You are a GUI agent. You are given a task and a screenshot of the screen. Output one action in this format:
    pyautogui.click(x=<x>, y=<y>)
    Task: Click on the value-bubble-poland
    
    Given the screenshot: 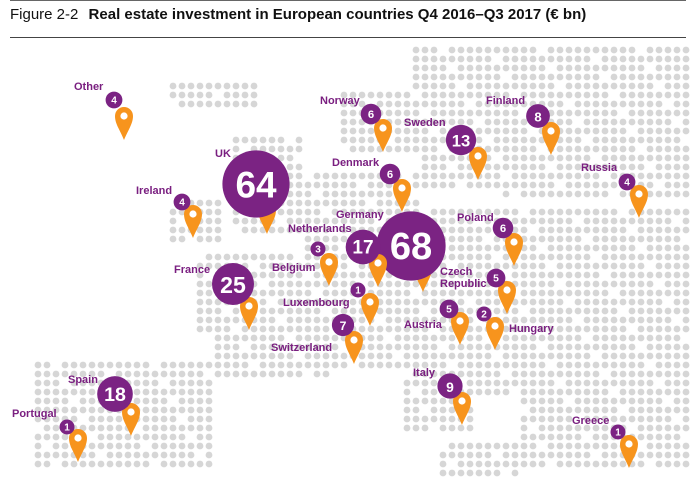 What is the action you would take?
    pyautogui.click(x=503, y=228)
    